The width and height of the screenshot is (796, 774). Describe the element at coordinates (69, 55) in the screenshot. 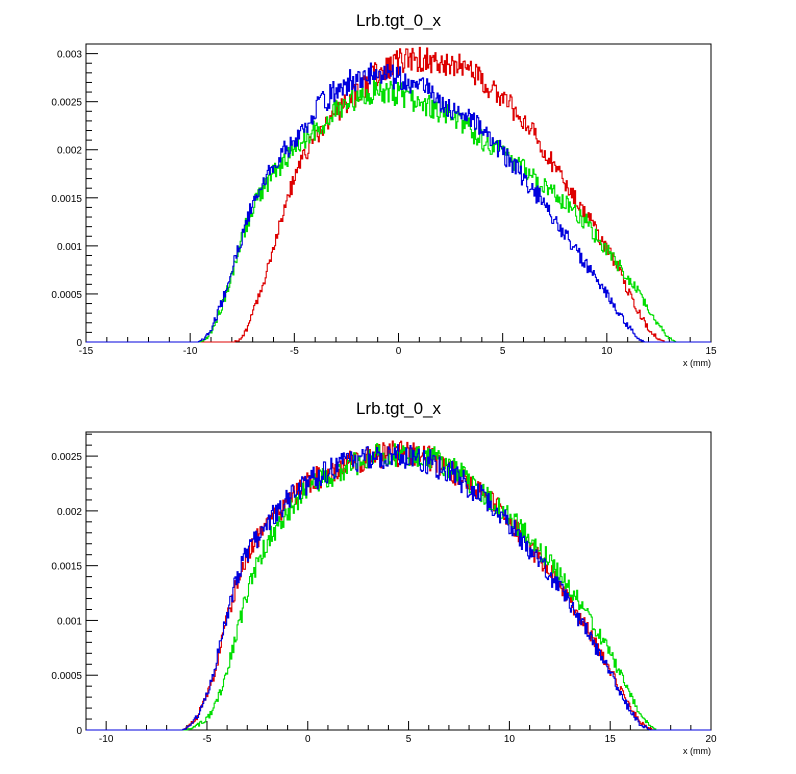

I see `y-tick-label: 0.003` at that location.